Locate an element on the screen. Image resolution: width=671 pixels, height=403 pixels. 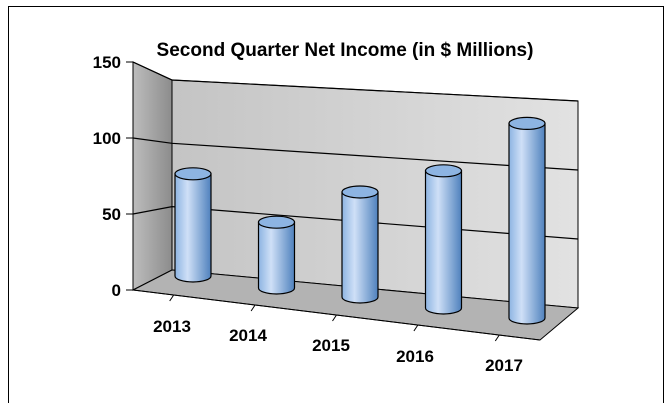
side-wall is located at coordinates (152, 176).